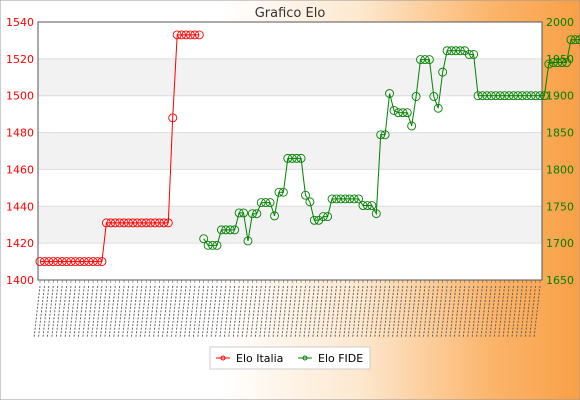  Describe the element at coordinates (560, 169) in the screenshot. I see `right-tick-label: 1800` at that location.